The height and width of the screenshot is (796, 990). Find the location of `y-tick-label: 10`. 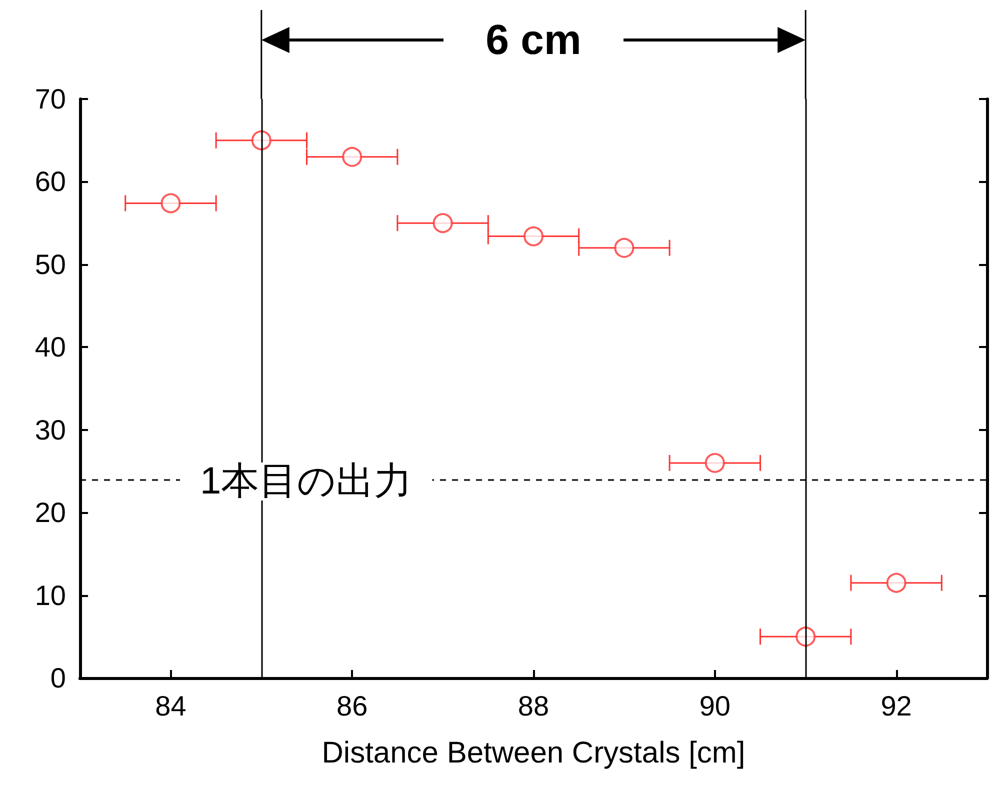

y-tick-label: 10 is located at coordinates (50, 595).